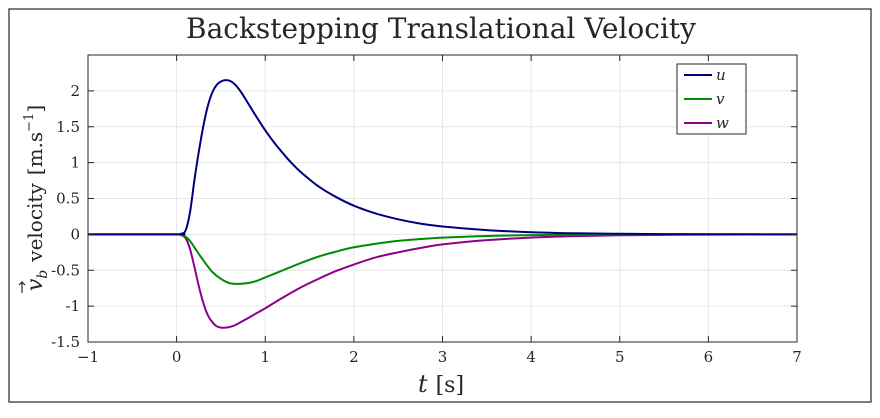  What do you see at coordinates (43, 274) in the screenshot?
I see `y-axis-subscript: b` at bounding box center [43, 274].